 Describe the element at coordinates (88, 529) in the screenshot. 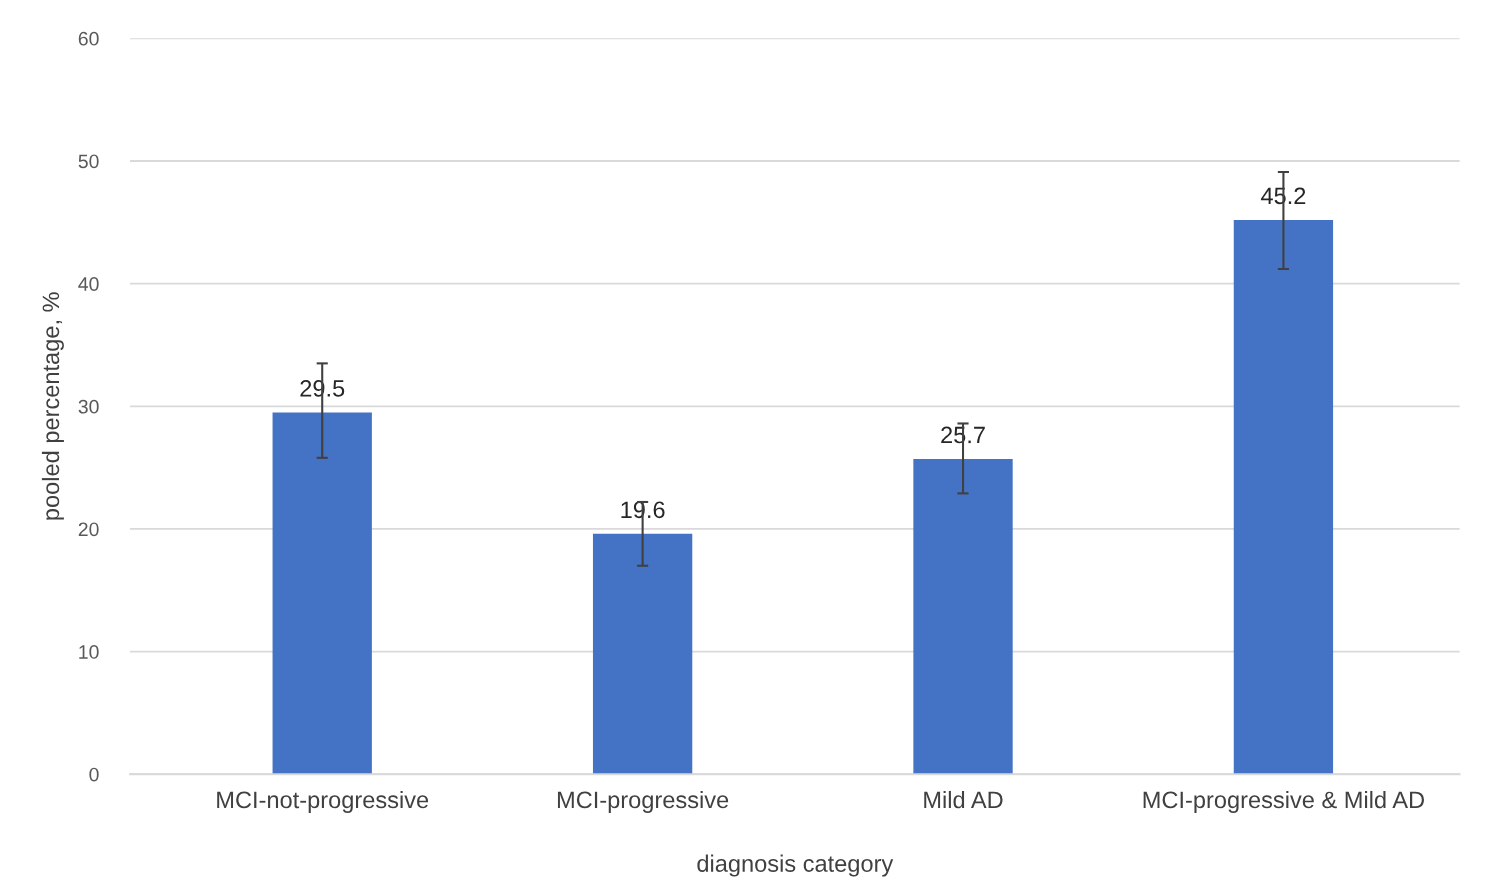

I see `y-tick-label: 20` at that location.